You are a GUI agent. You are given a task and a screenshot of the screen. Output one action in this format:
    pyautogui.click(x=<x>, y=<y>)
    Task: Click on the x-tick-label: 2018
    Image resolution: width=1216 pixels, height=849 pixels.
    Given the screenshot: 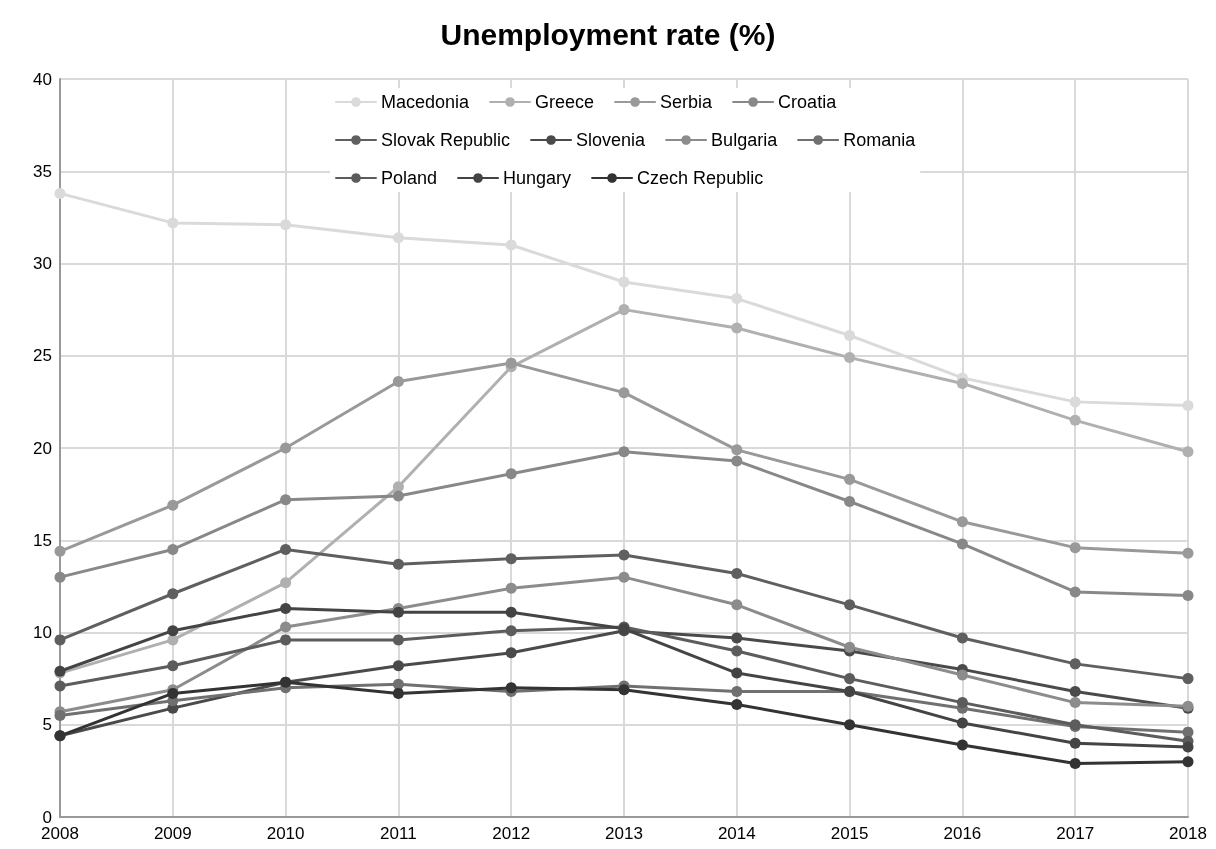 What is the action you would take?
    pyautogui.click(x=1188, y=833)
    